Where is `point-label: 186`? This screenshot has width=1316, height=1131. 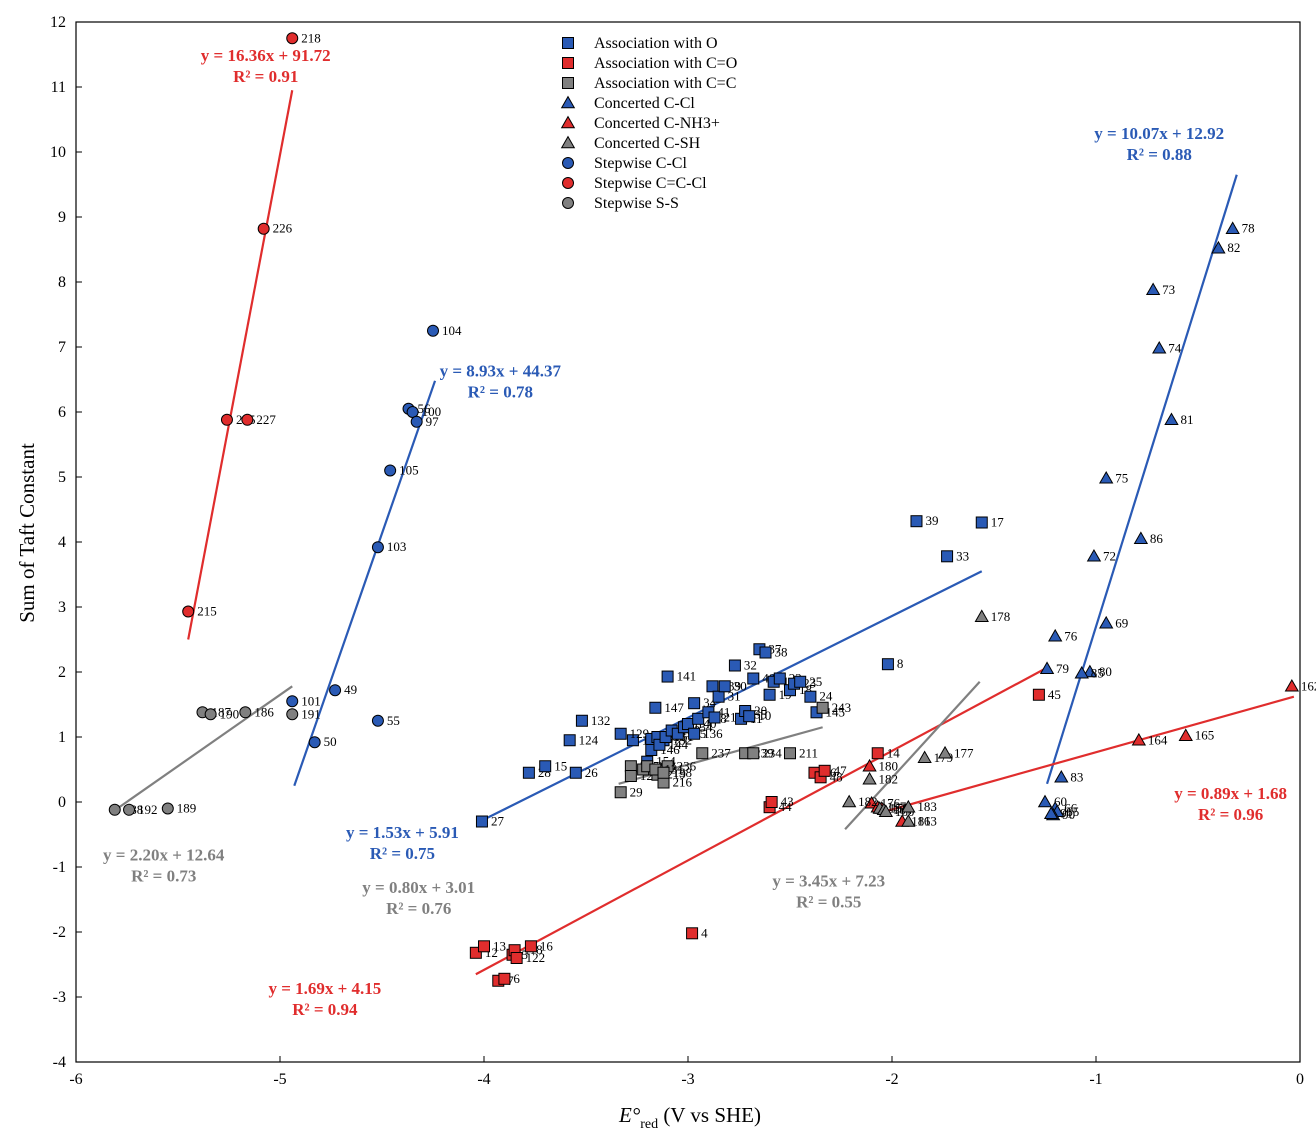
point-label: 186 is located at coordinates (264, 711).